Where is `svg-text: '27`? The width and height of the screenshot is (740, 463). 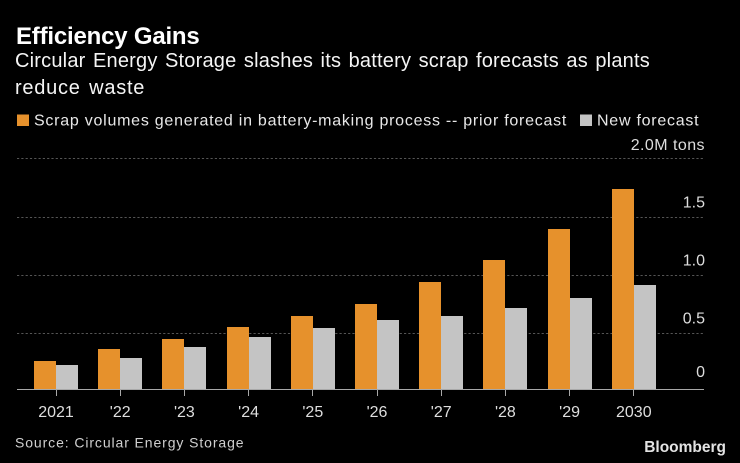
svg-text: '27 is located at coordinates (441, 412).